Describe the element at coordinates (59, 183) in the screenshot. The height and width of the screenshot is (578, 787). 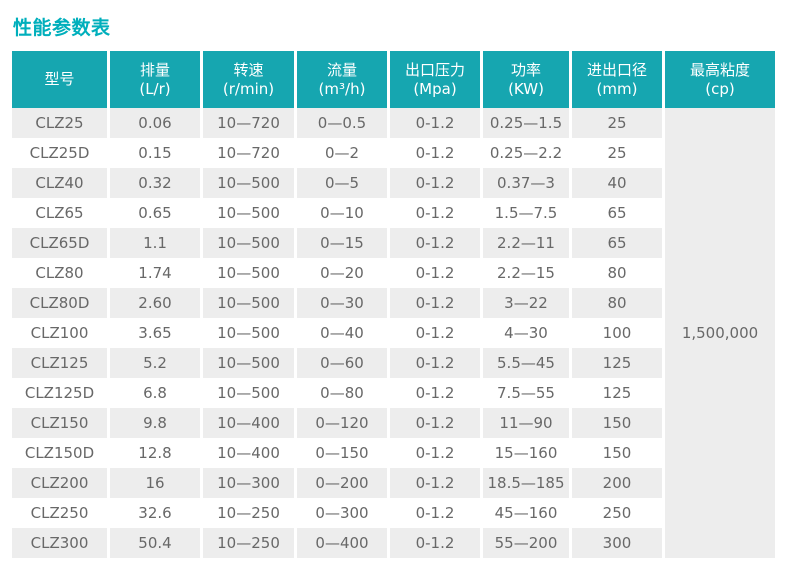
I see `row-model: CLZ40` at that location.